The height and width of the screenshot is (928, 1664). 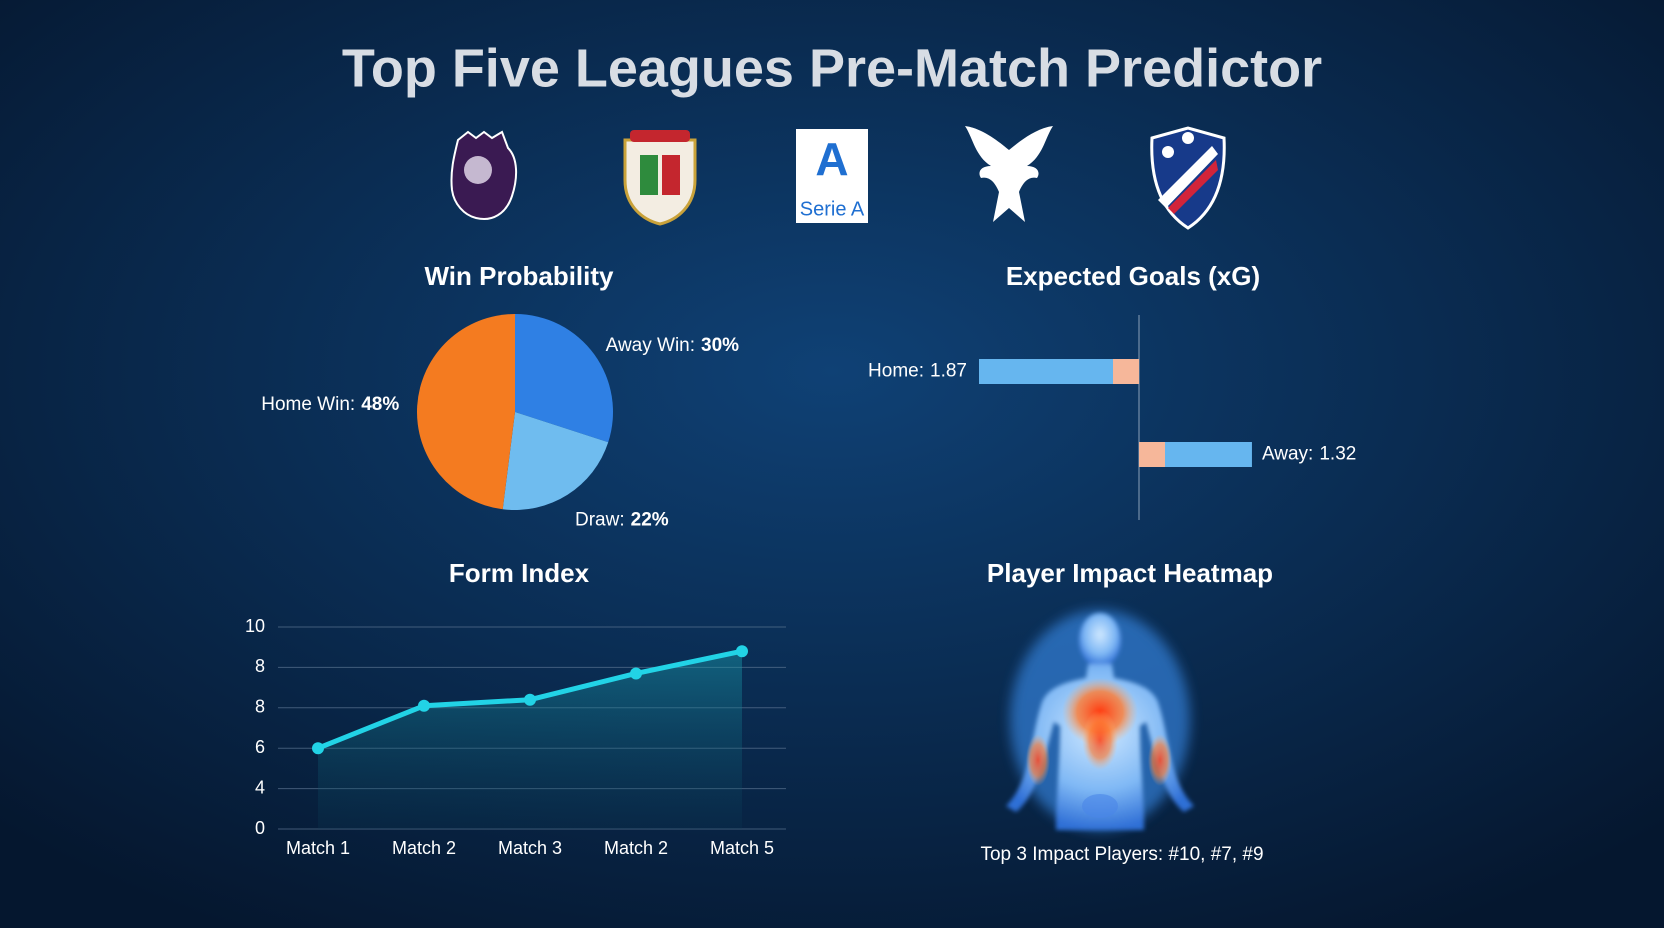 I want to click on chart-title: Form Index, so click(x=519, y=573).